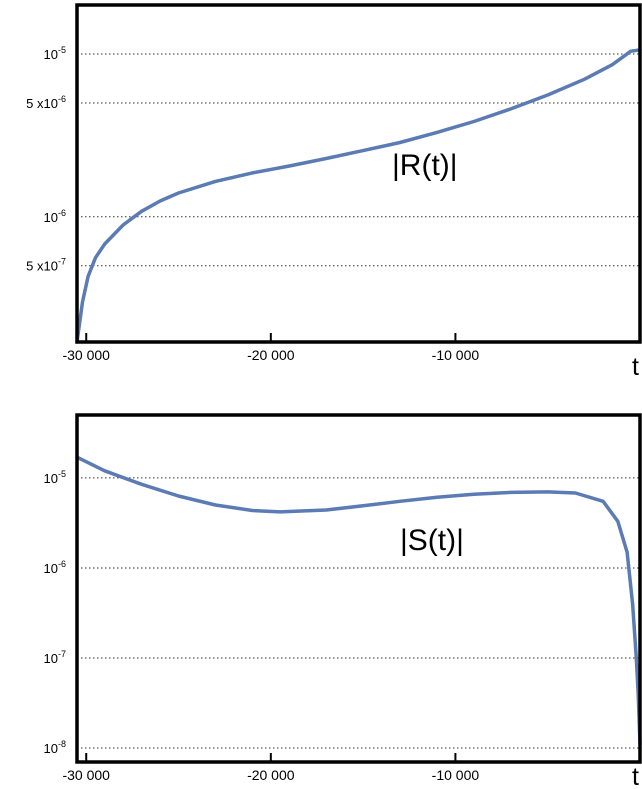  What do you see at coordinates (271, 775) in the screenshot?
I see `s-x-tick-label-1: -20 000` at bounding box center [271, 775].